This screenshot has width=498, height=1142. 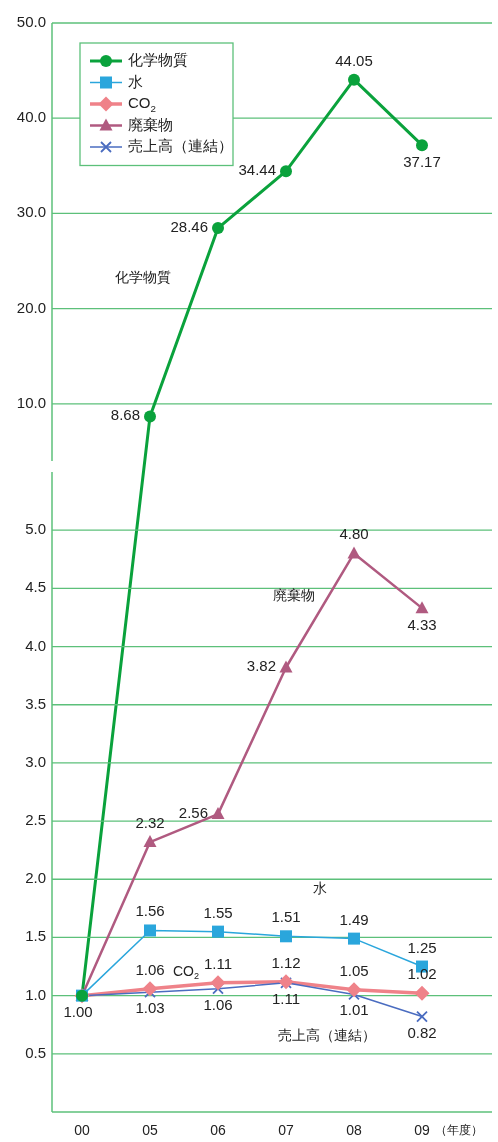 I want to click on y-tick-label: 4.5, so click(x=35, y=587).